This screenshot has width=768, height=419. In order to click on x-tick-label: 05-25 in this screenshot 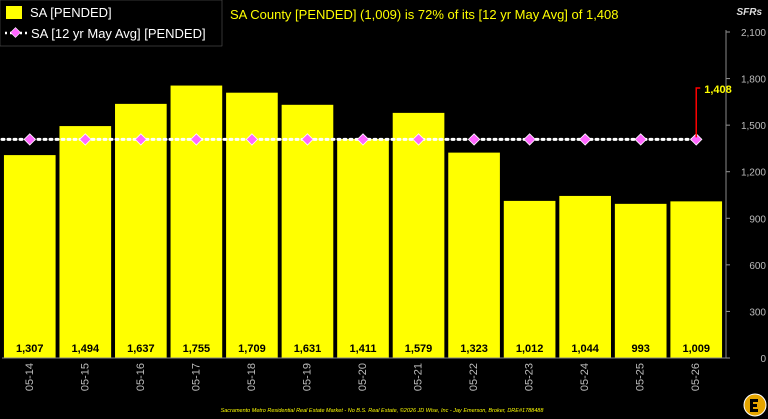, I will do `click(641, 377)`.